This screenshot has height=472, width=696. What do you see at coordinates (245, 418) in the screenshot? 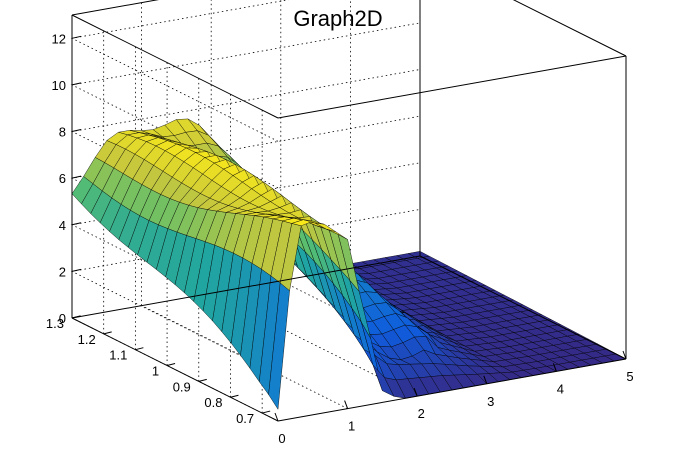
I see `y-tick-label: 0.7` at bounding box center [245, 418].